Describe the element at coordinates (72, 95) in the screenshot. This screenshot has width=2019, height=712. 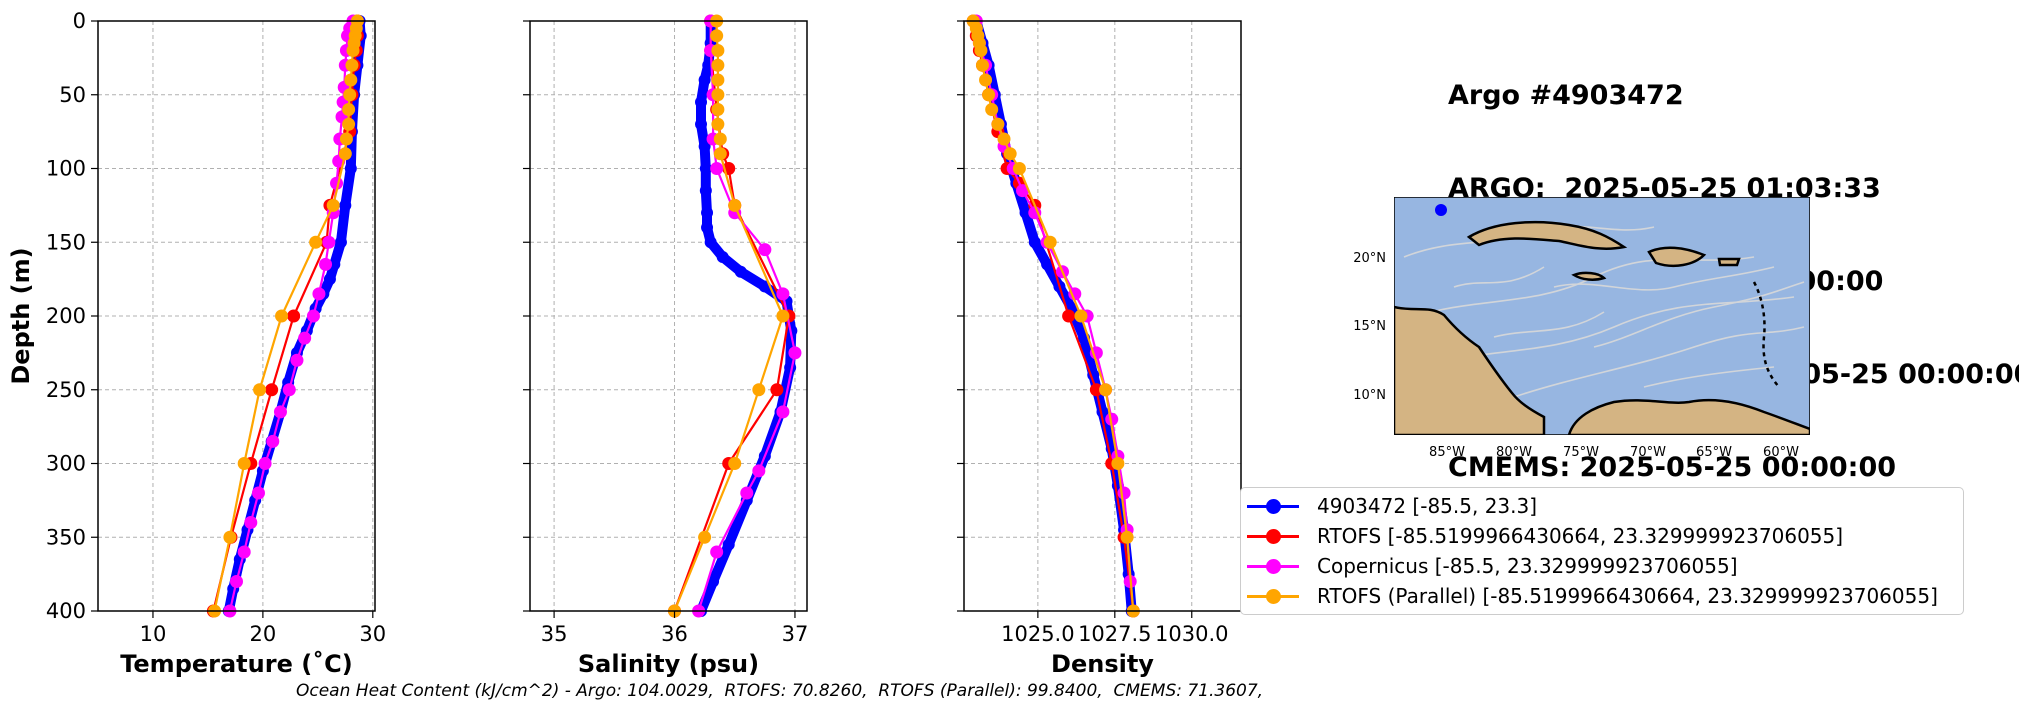
I see `y-tick-label: 50` at that location.